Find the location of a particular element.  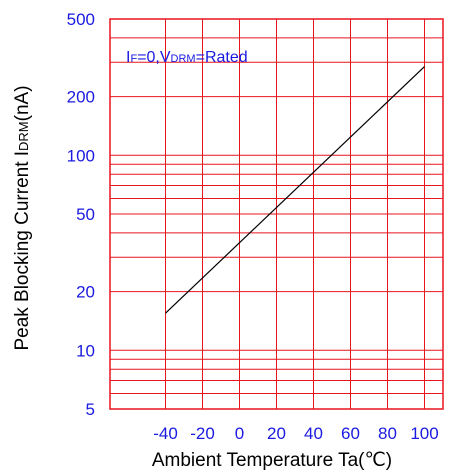

x-tick-label: 0 is located at coordinates (239, 433).